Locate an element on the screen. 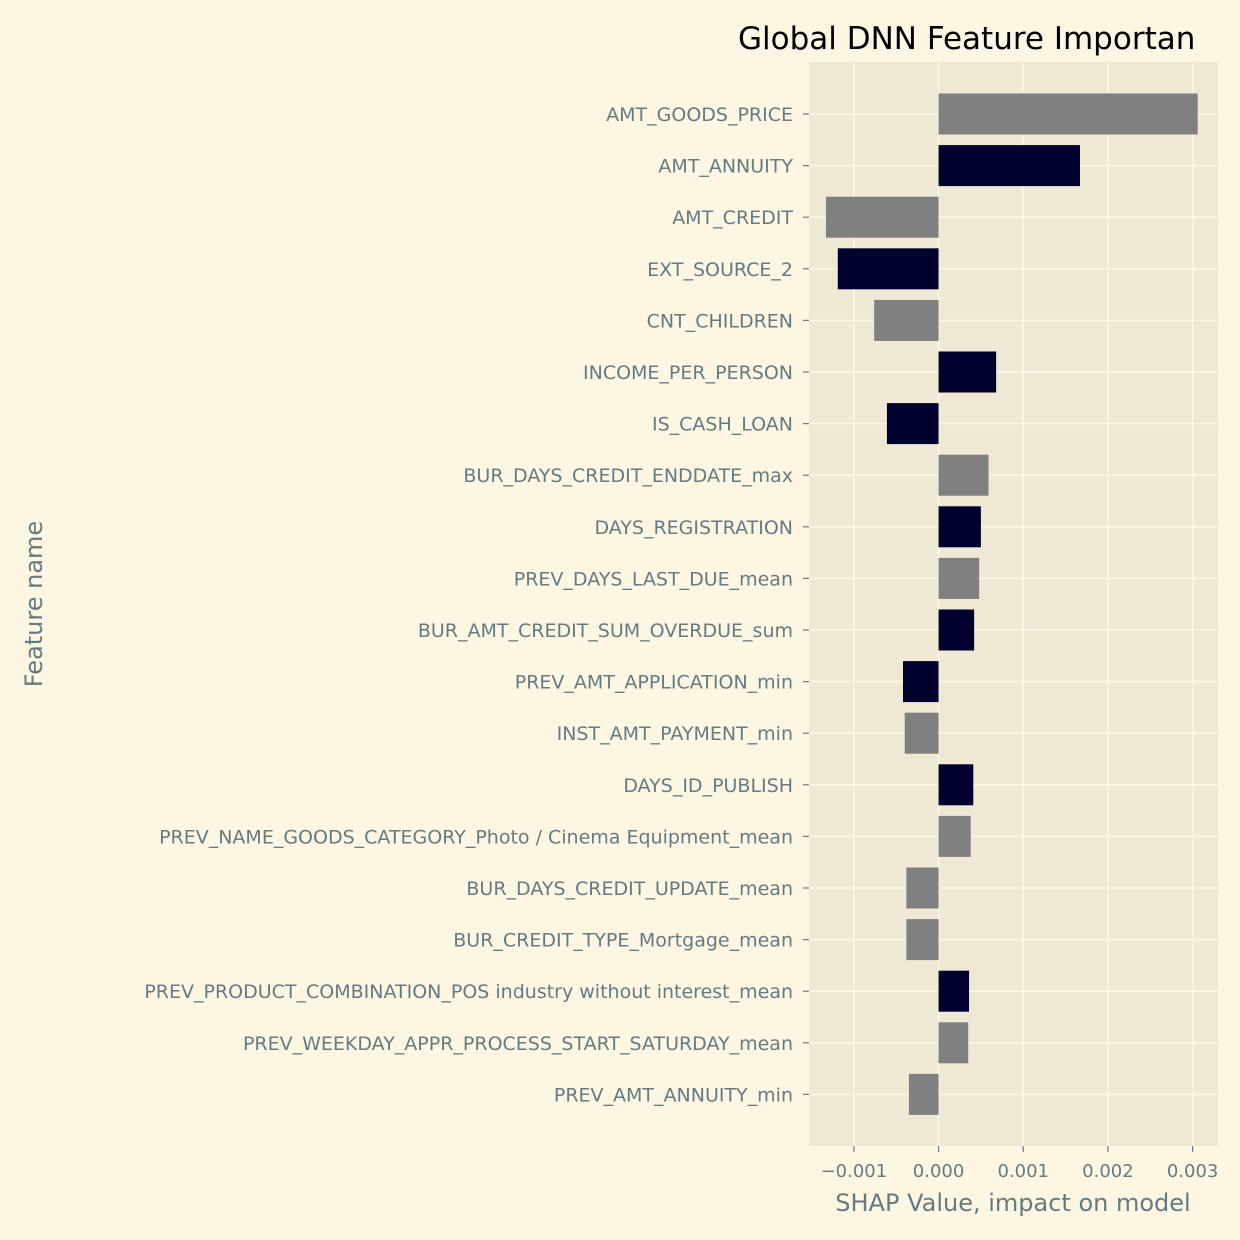 The width and height of the screenshot is (1240, 1240). y-tick-label: PREV_AMT_ANNUITY_min is located at coordinates (673, 1095).